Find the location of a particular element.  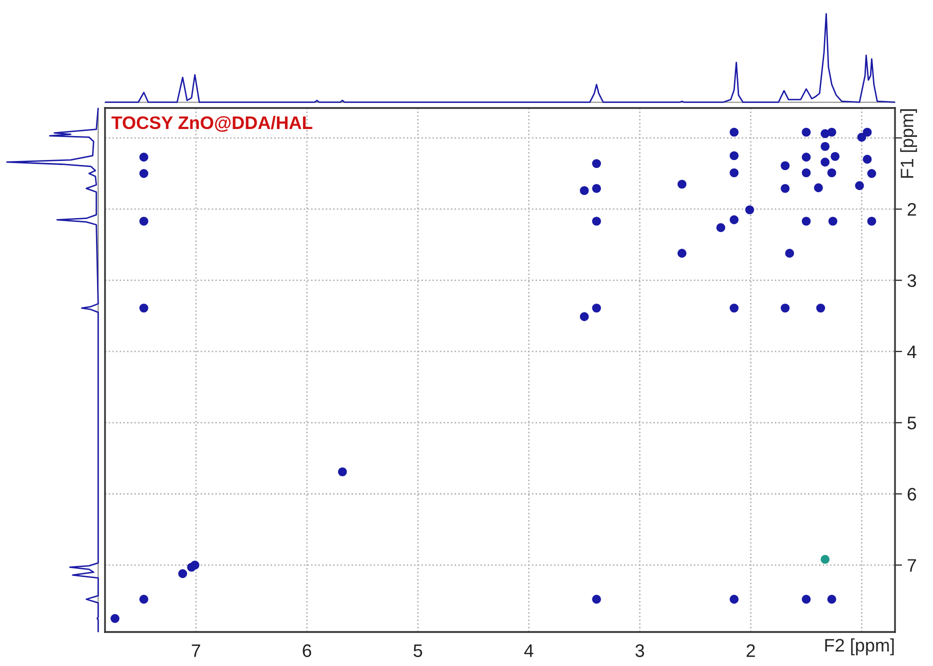

y-tick-label: 5 is located at coordinates (912, 423).